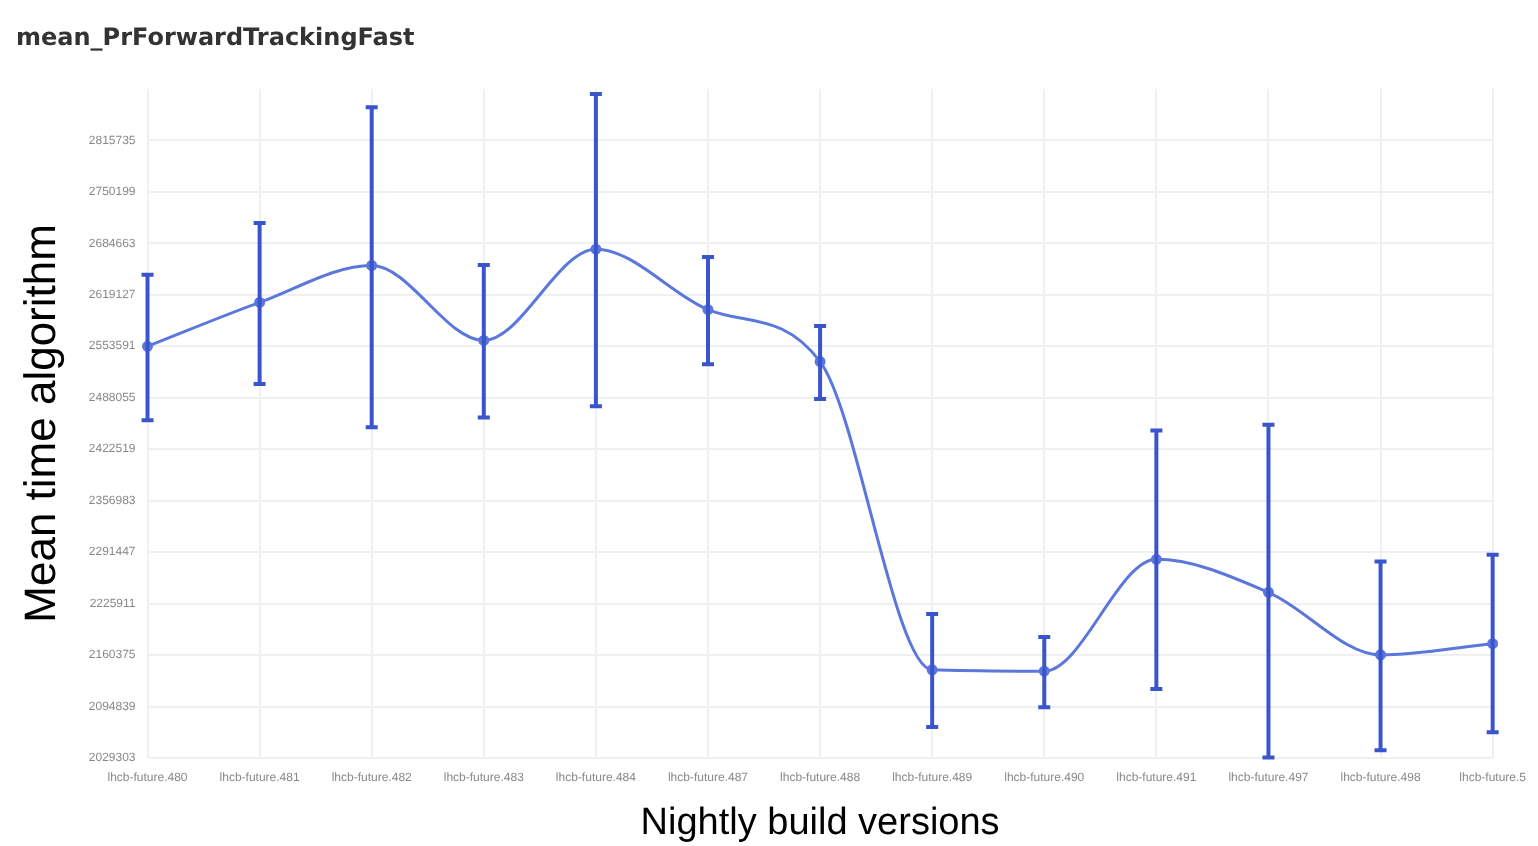  What do you see at coordinates (39, 423) in the screenshot?
I see `y-axis-title: Mean time algorithm` at bounding box center [39, 423].